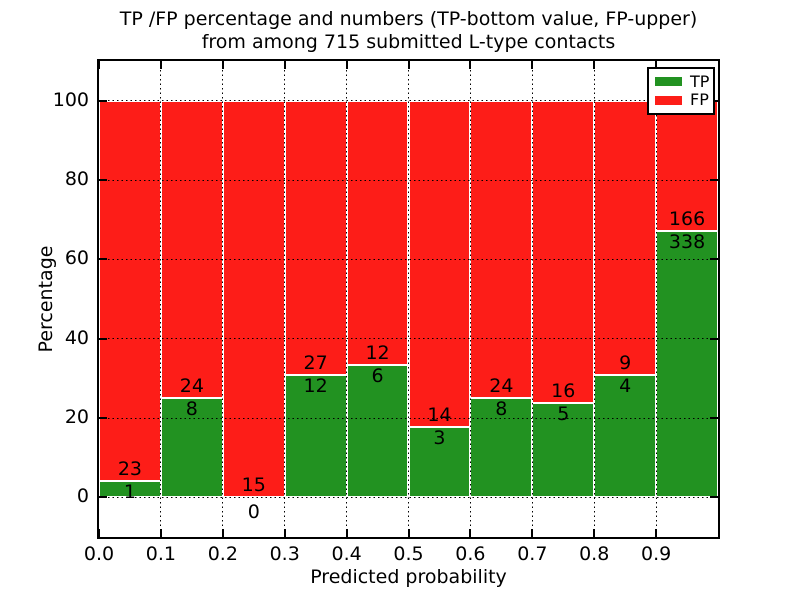 The width and height of the screenshot is (800, 600). Describe the element at coordinates (284, 554) in the screenshot. I see `x-tick-label: 0.3` at that location.